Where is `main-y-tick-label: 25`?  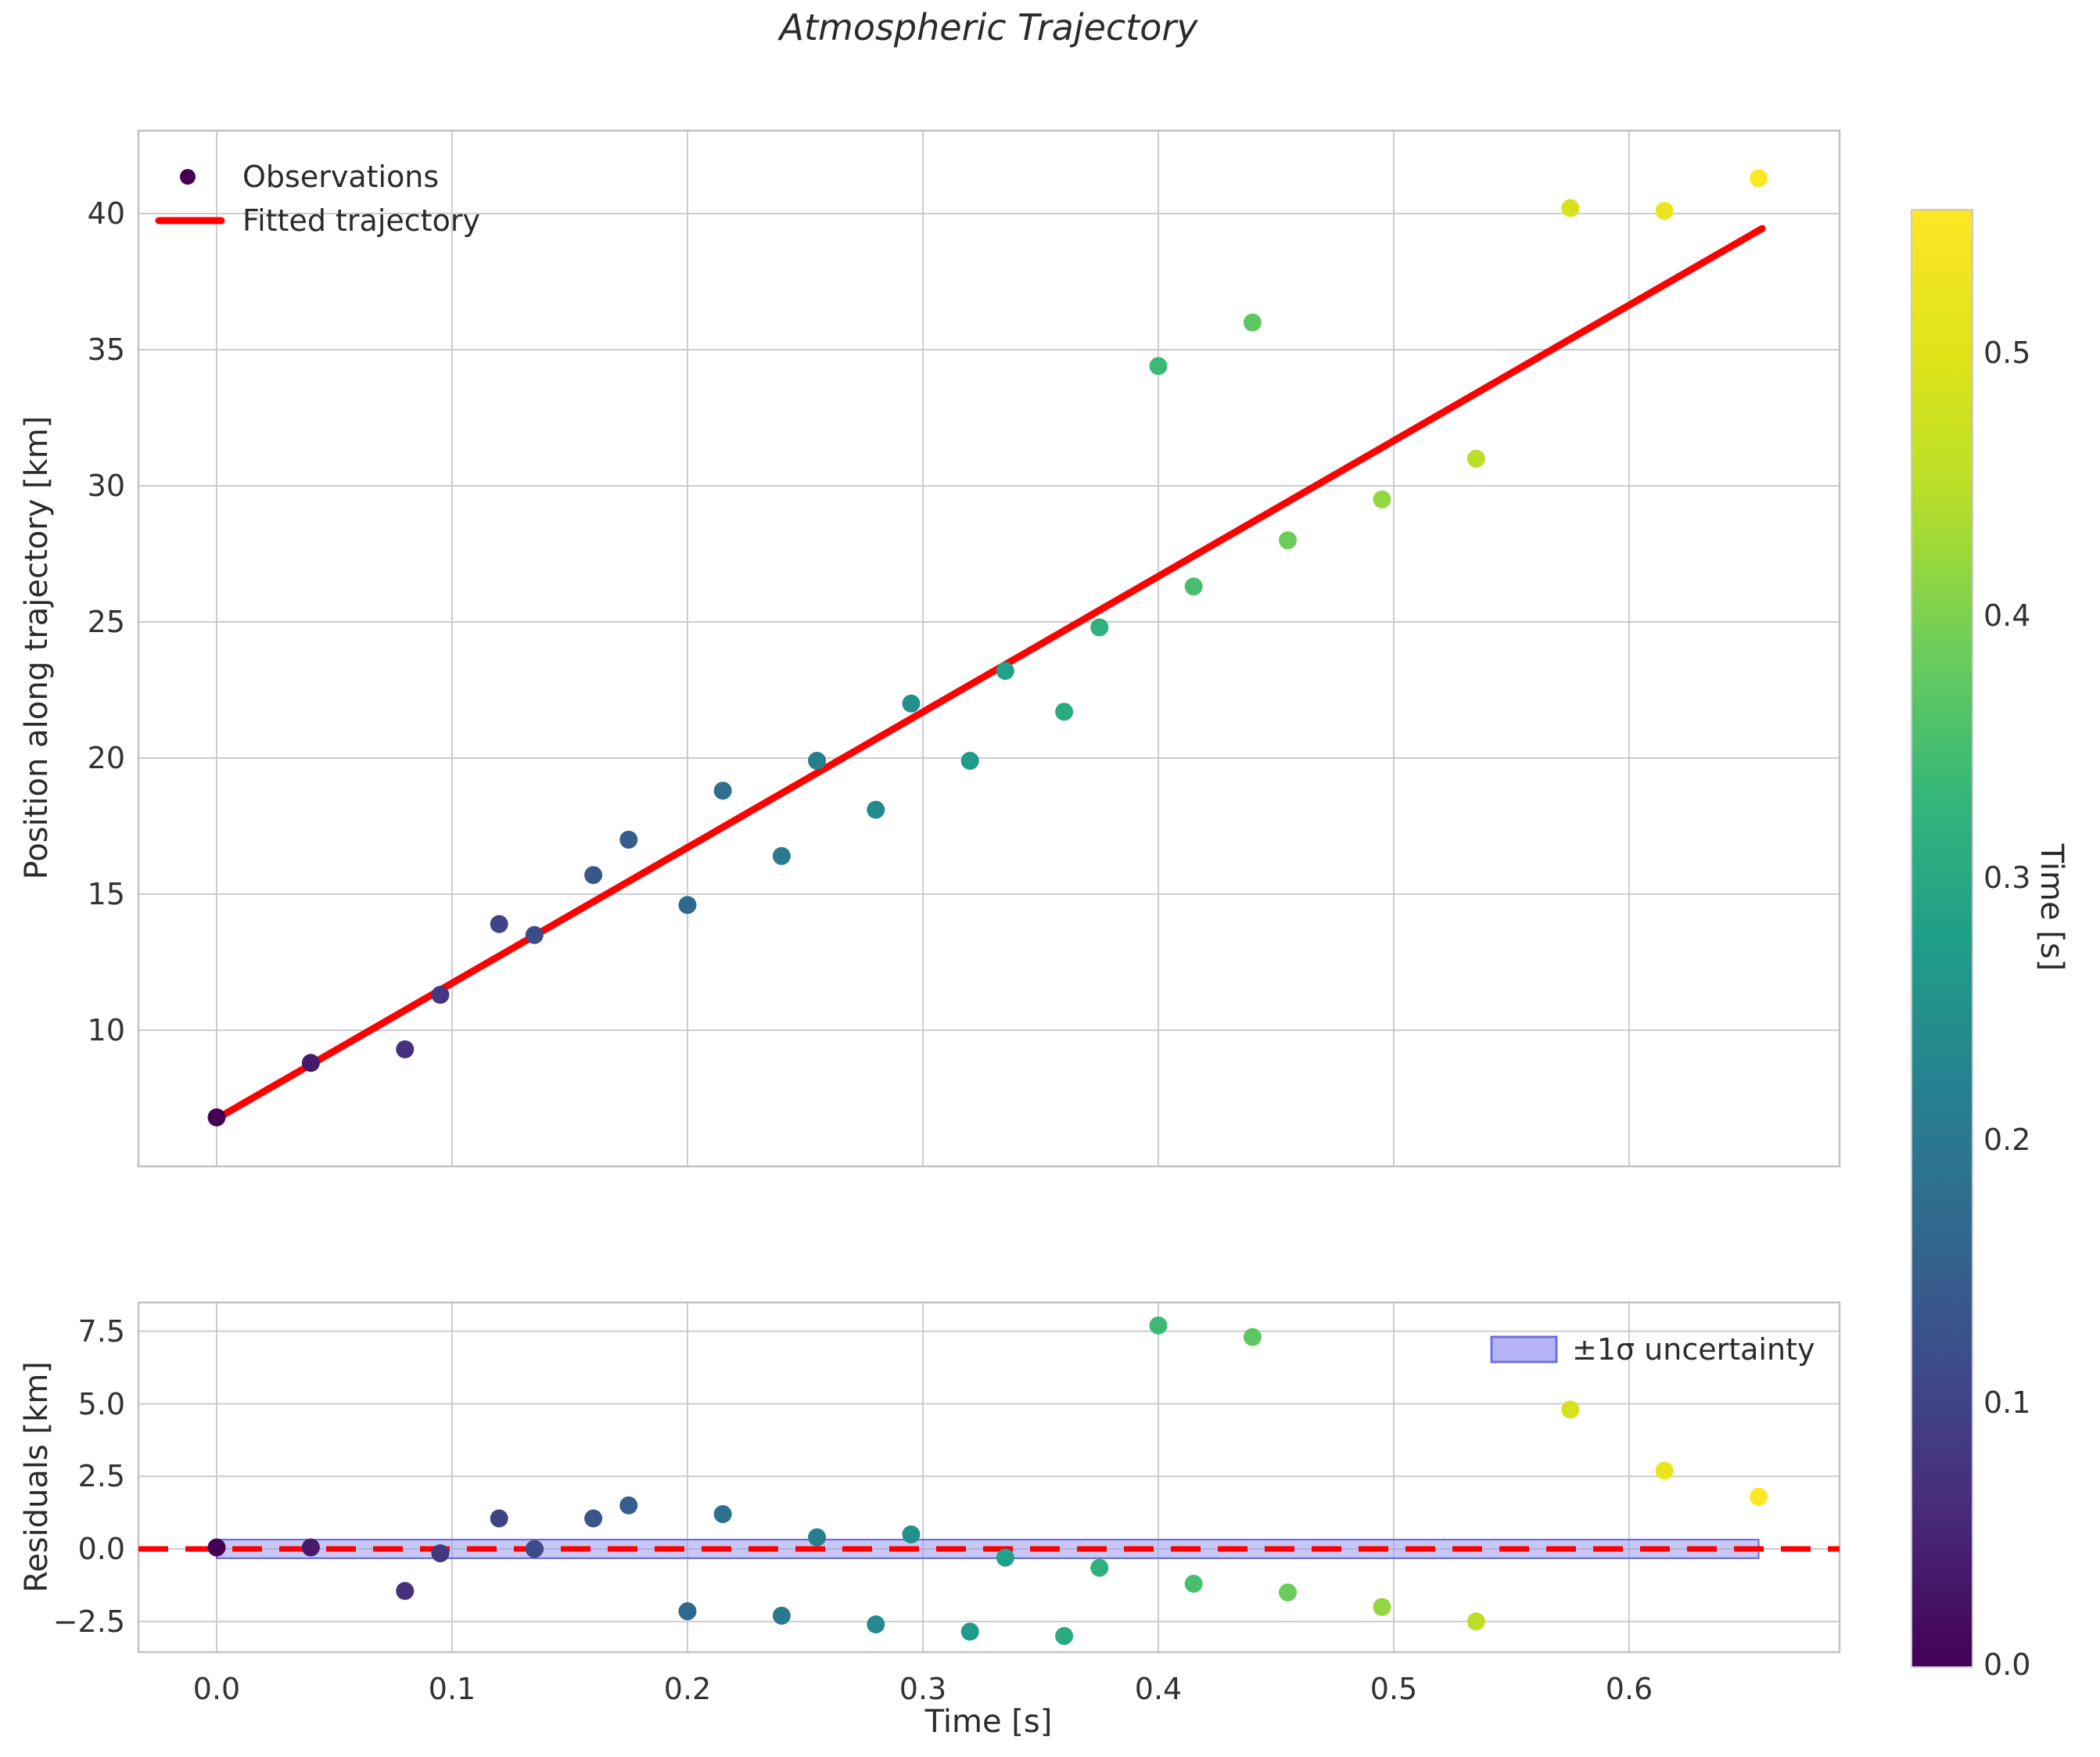 main-y-tick-label: 25 is located at coordinates (106, 622).